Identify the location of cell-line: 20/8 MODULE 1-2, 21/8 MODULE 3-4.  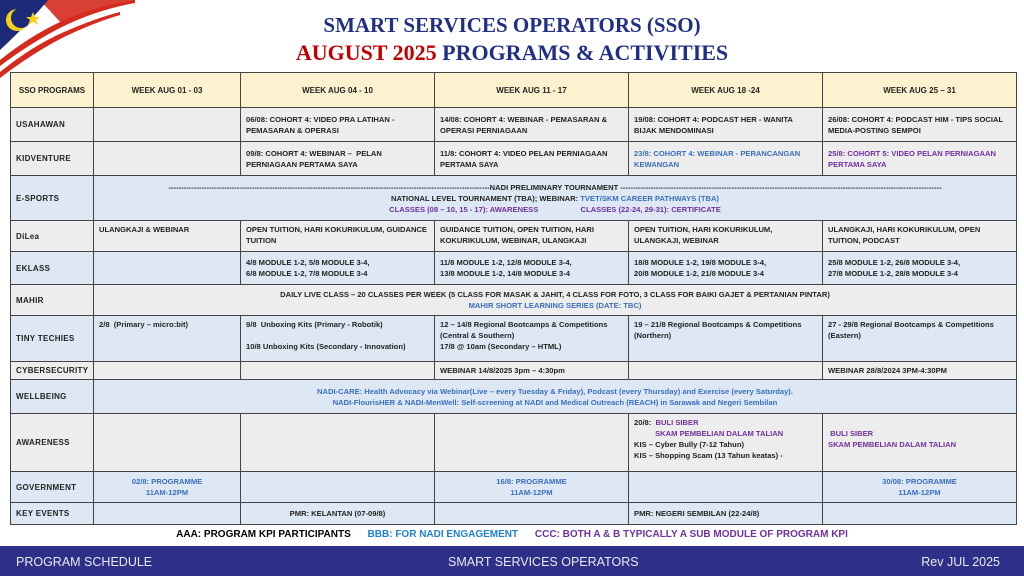
(725, 273).